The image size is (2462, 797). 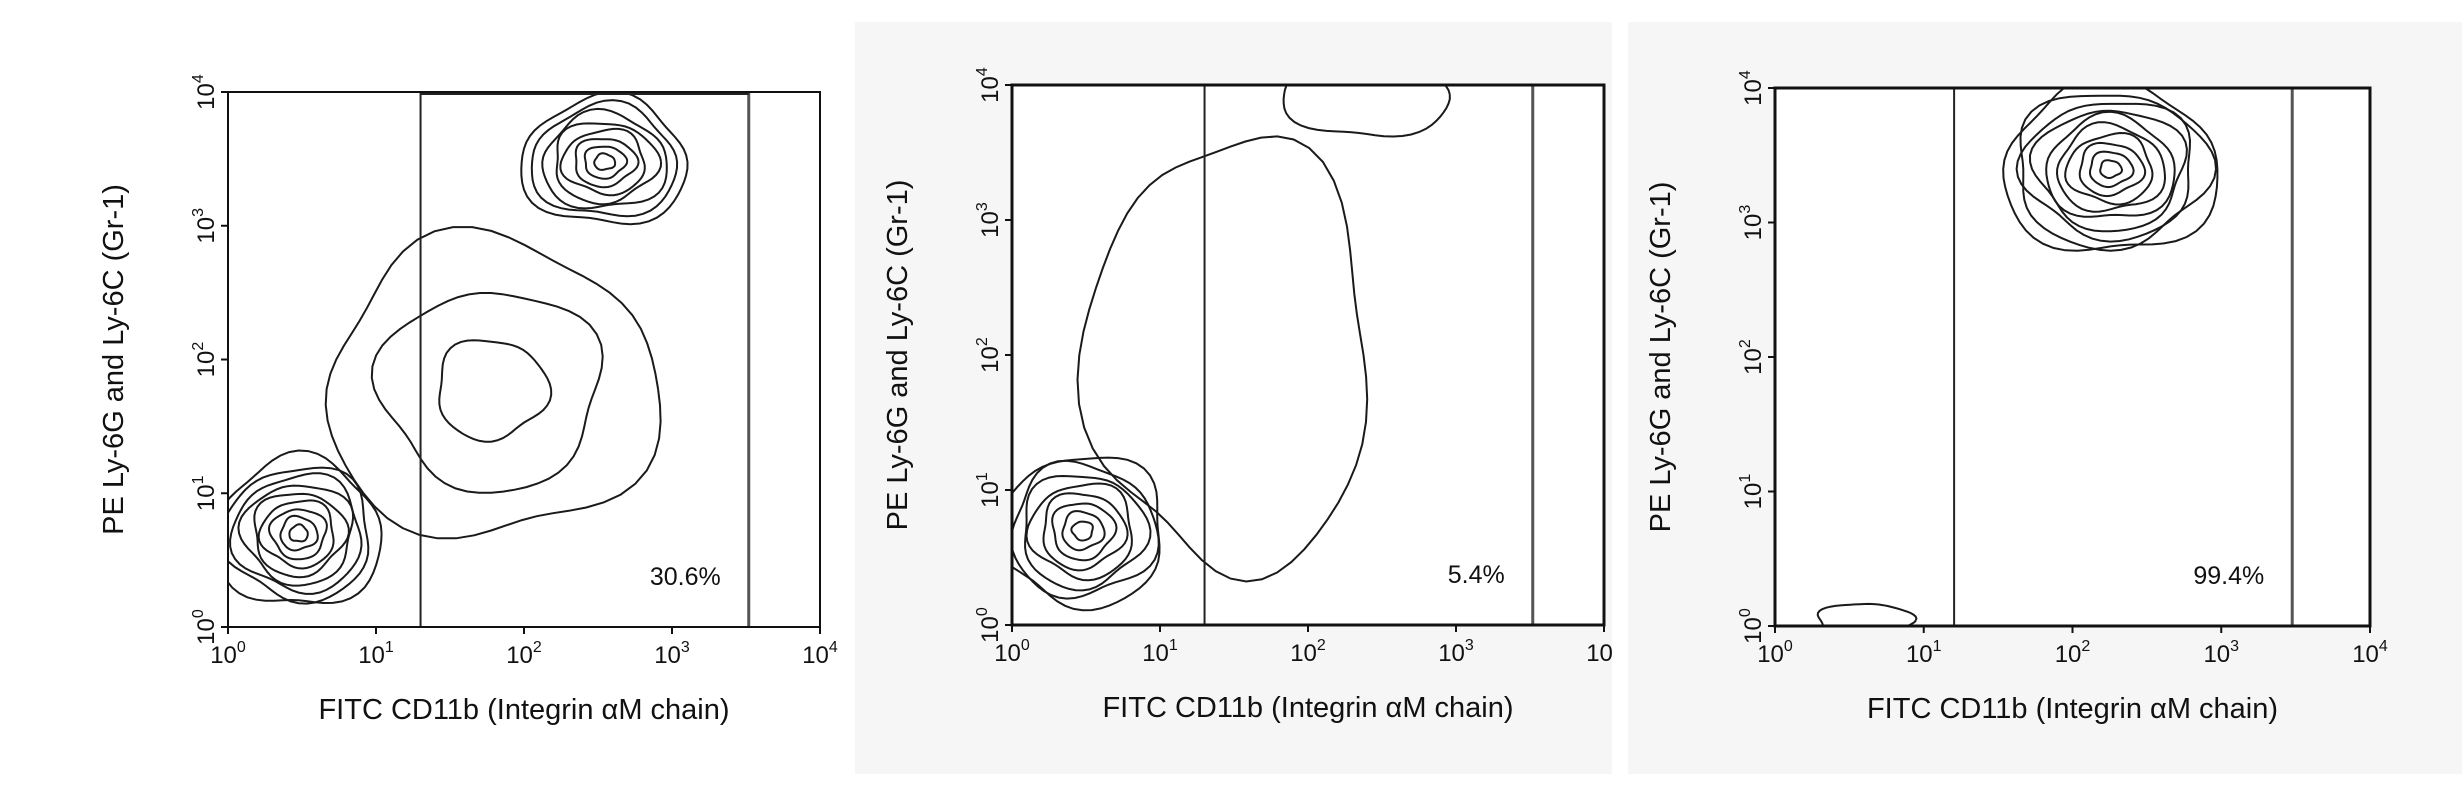 I want to click on gate-percent-label: 30.6%, so click(x=685, y=577).